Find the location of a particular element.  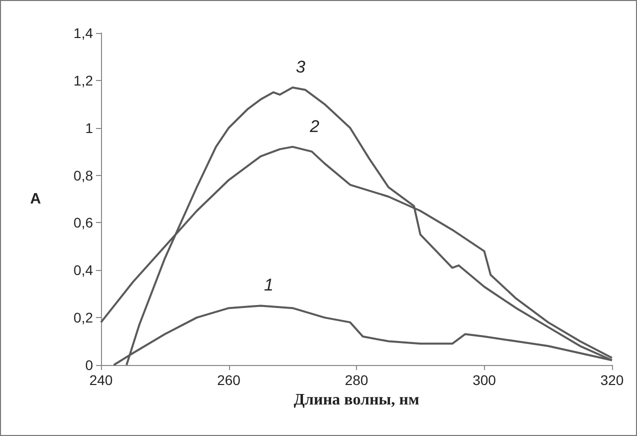

x-tick-label: 280 is located at coordinates (356, 380).